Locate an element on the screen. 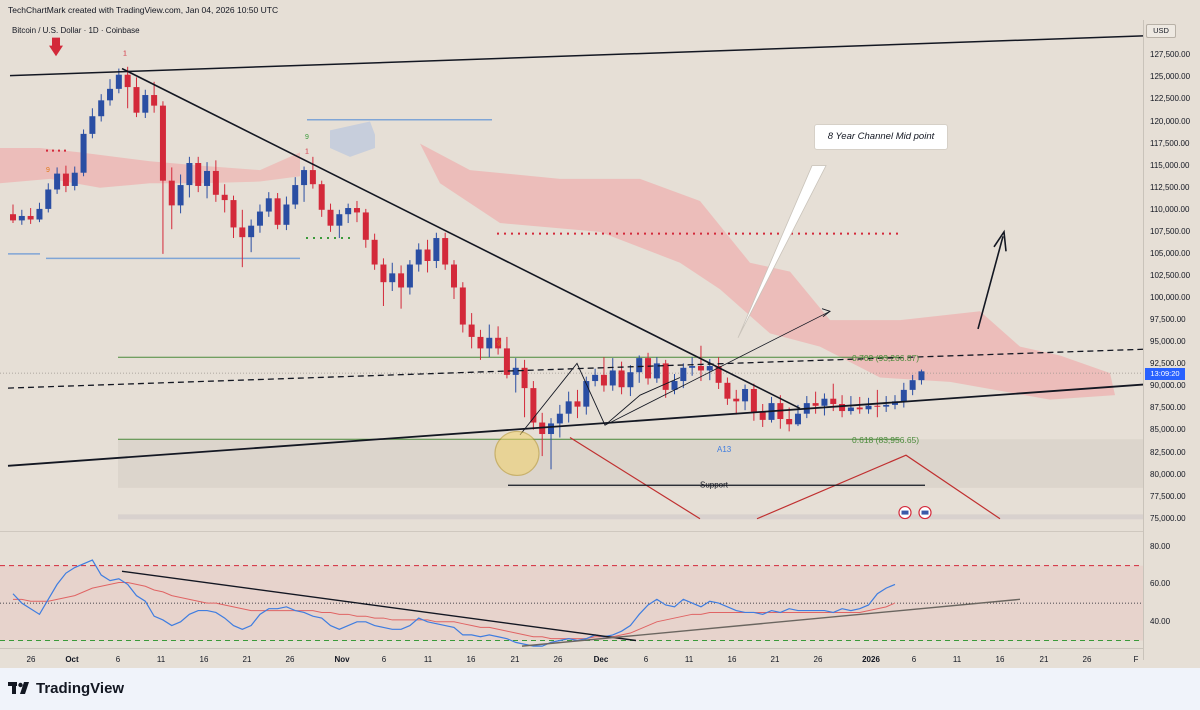 The image size is (1200, 710). rsi-up-trendline is located at coordinates (771, 622).